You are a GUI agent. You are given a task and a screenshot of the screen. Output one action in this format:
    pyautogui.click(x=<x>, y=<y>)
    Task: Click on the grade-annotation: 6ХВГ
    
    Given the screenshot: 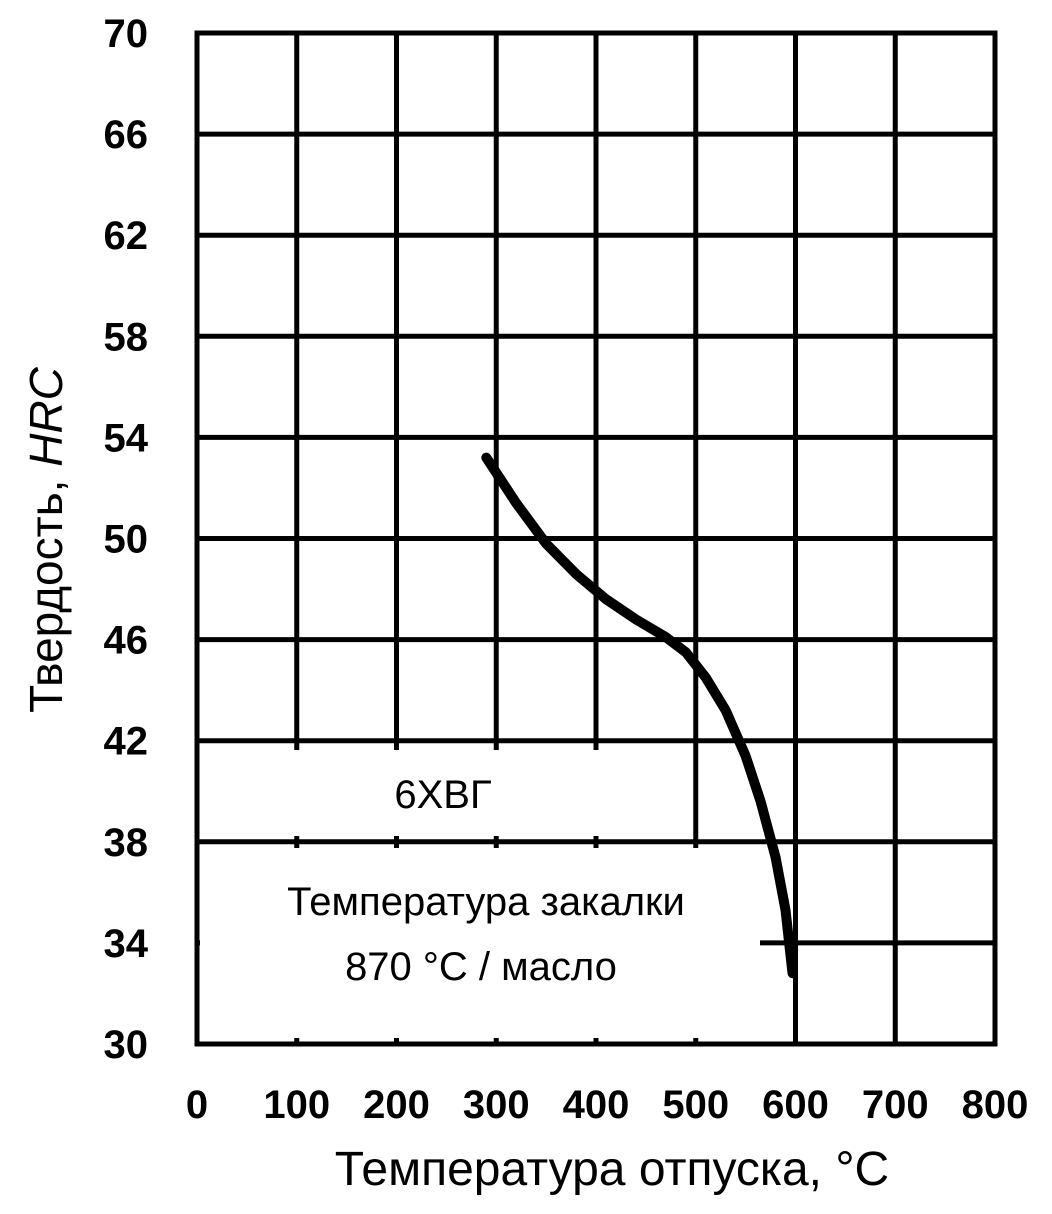 What is the action you would take?
    pyautogui.click(x=442, y=795)
    